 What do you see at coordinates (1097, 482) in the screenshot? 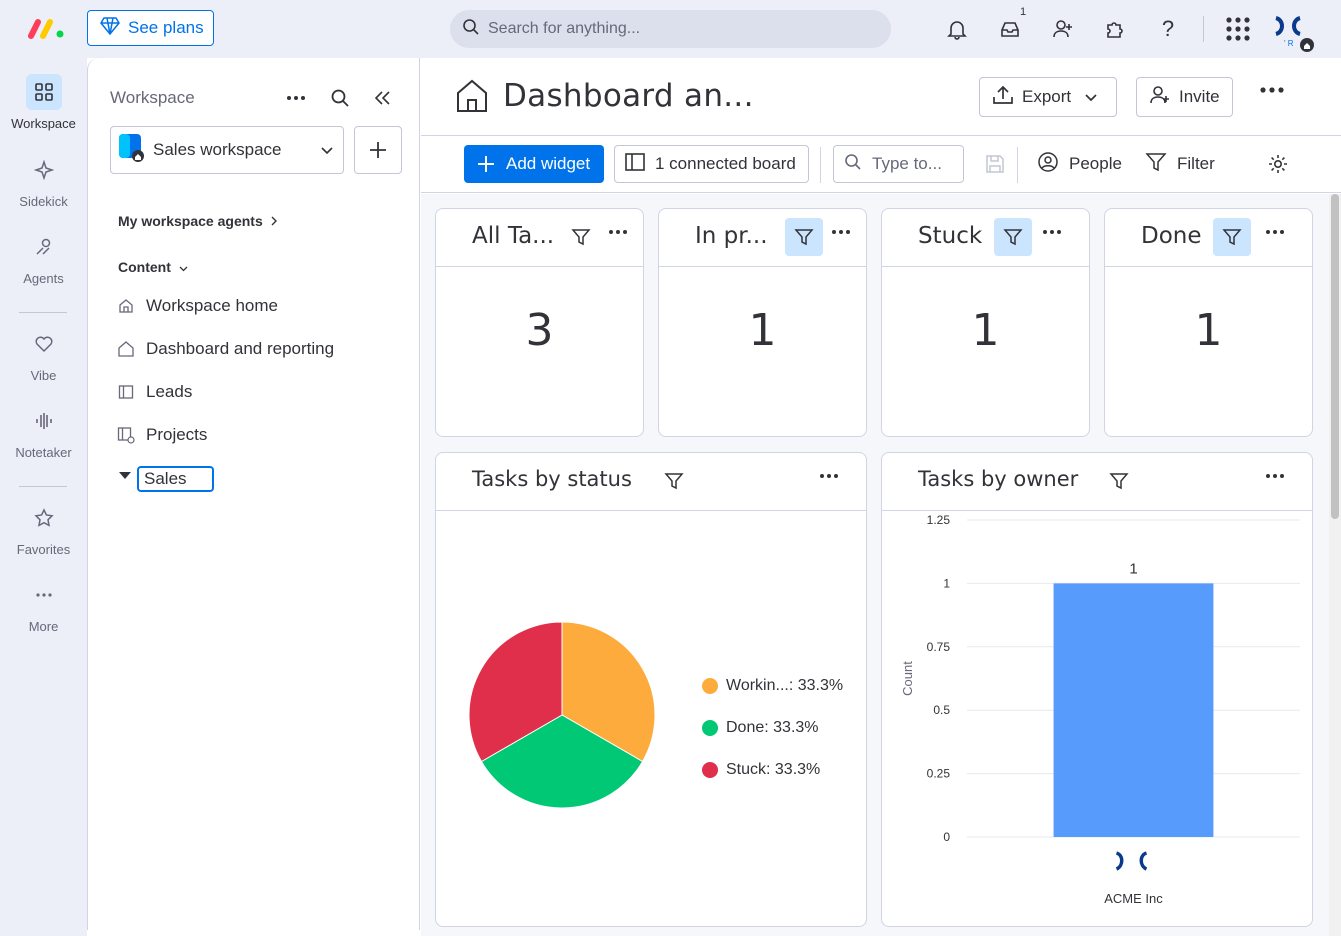
I see `widget-header: Tasks by owner` at bounding box center [1097, 482].